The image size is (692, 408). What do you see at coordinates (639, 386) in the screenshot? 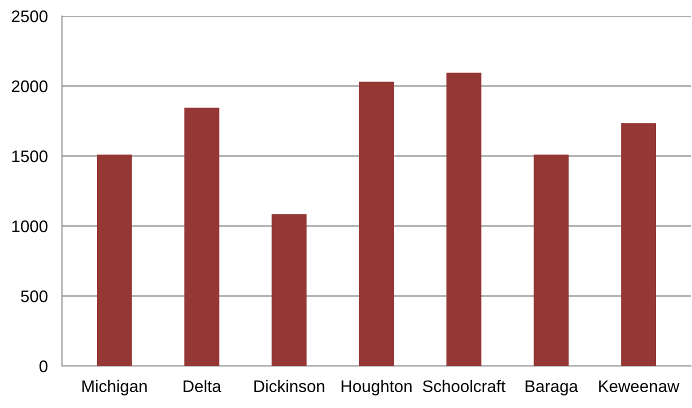
I see `x-tick-label: Keweenaw` at bounding box center [639, 386].